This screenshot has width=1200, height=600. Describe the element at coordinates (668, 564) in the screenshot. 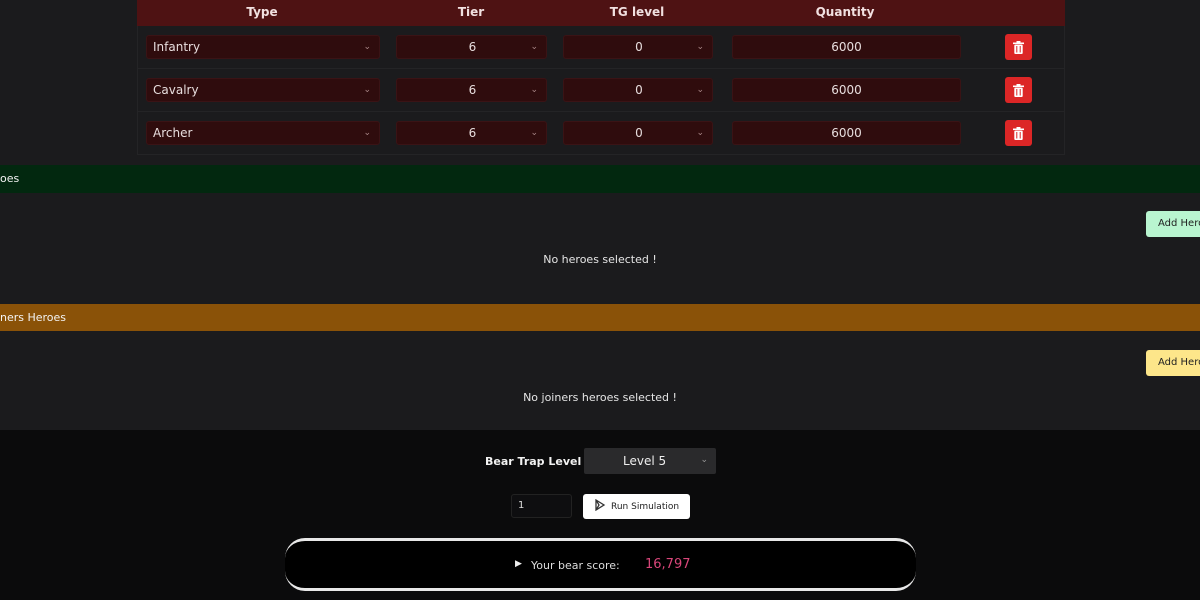

I see `bear-score-value: 16,797` at that location.